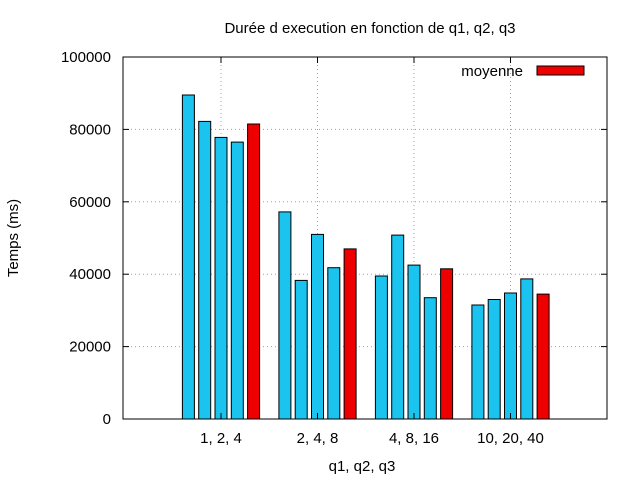 The height and width of the screenshot is (480, 640). What do you see at coordinates (90, 129) in the screenshot?
I see `y-tick-label: 80000` at bounding box center [90, 129].